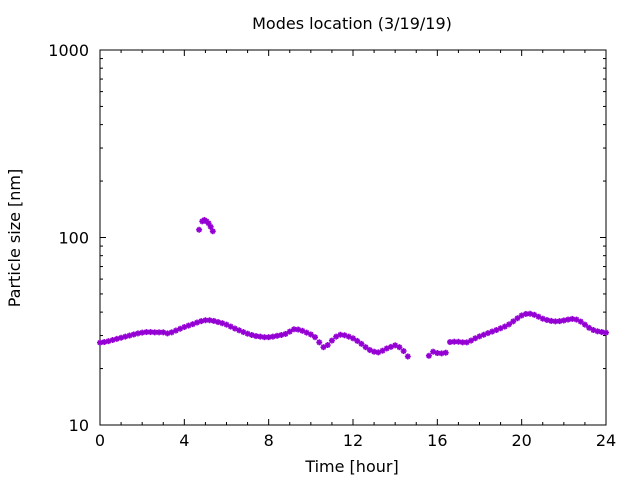  Describe the element at coordinates (68, 50) in the screenshot. I see `y-tick-label: 1000` at that location.